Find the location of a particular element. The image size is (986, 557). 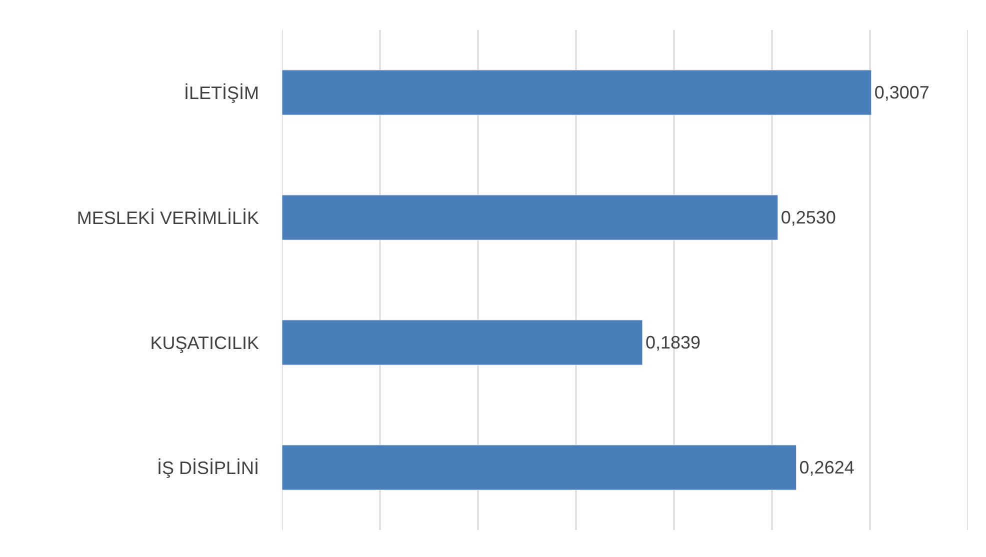

data-label: 0,3007 is located at coordinates (902, 92).